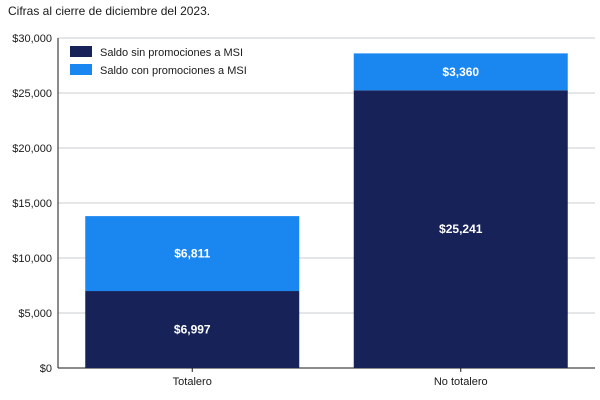  I want to click on data-label: $6,811, so click(192, 254).